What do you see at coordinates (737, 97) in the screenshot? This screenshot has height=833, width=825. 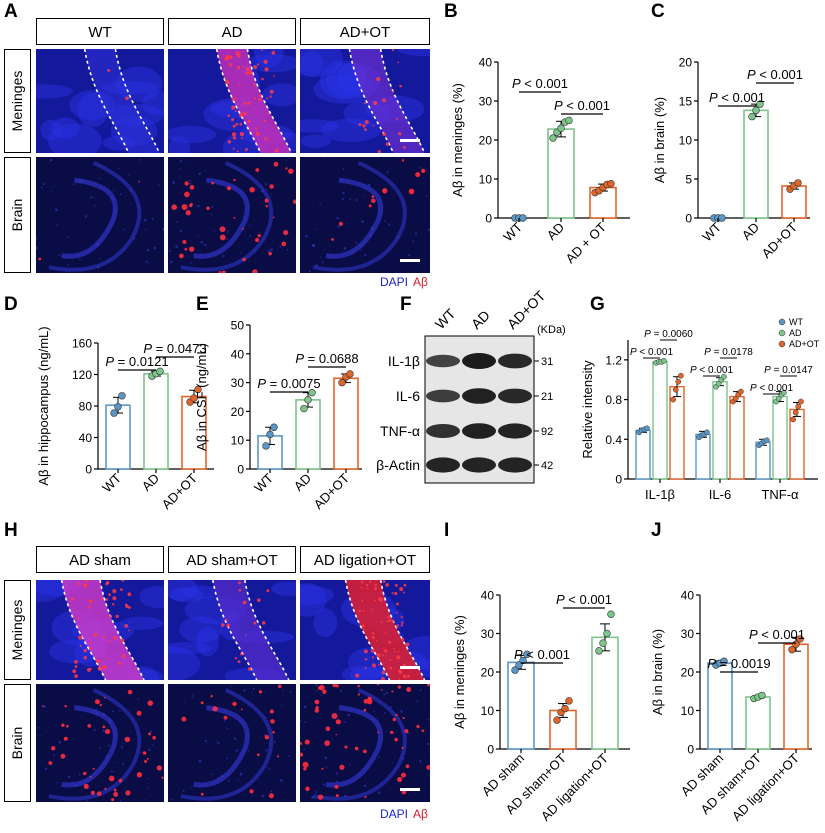 I see `panel-c-p-value: P < 0.001` at bounding box center [737, 97].